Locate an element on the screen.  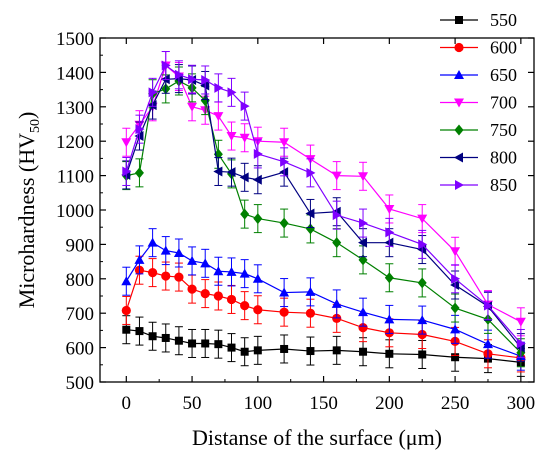
legend: 550 600 650 700 750 800 850 is located at coordinates (478, 102).